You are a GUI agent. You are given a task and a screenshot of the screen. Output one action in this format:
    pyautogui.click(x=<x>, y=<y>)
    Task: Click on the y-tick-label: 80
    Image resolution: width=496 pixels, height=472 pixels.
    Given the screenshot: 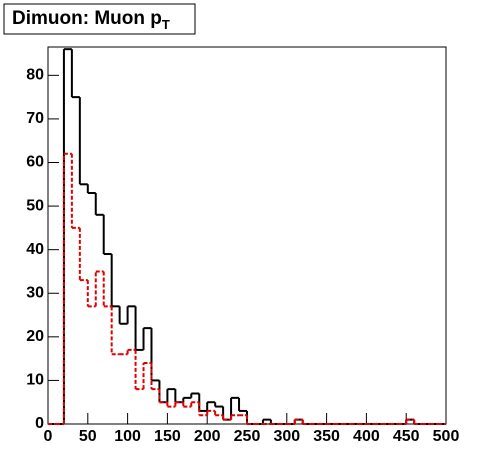 What is the action you would take?
    pyautogui.click(x=35, y=75)
    